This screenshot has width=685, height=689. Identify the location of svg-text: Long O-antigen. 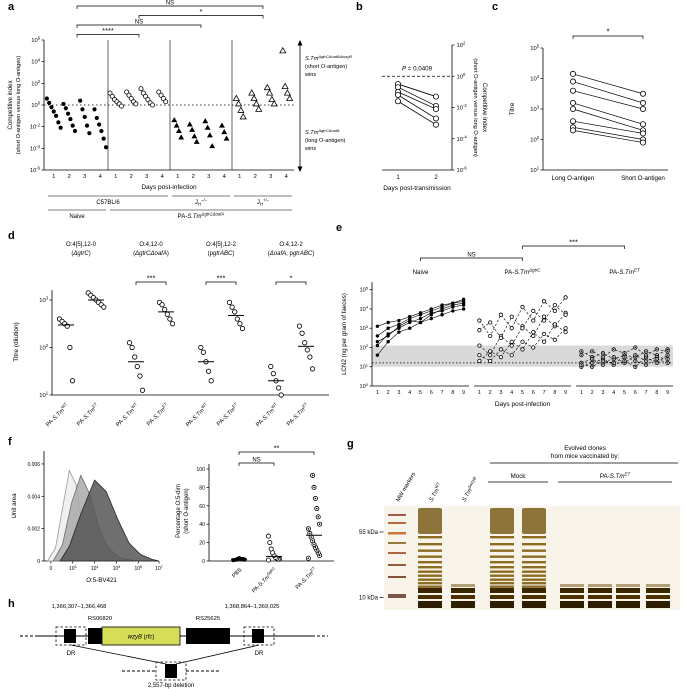
(573, 178).